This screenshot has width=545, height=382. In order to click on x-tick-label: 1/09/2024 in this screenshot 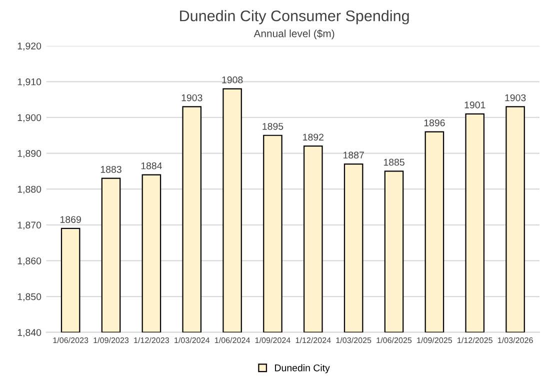, I will do `click(272, 340)`.